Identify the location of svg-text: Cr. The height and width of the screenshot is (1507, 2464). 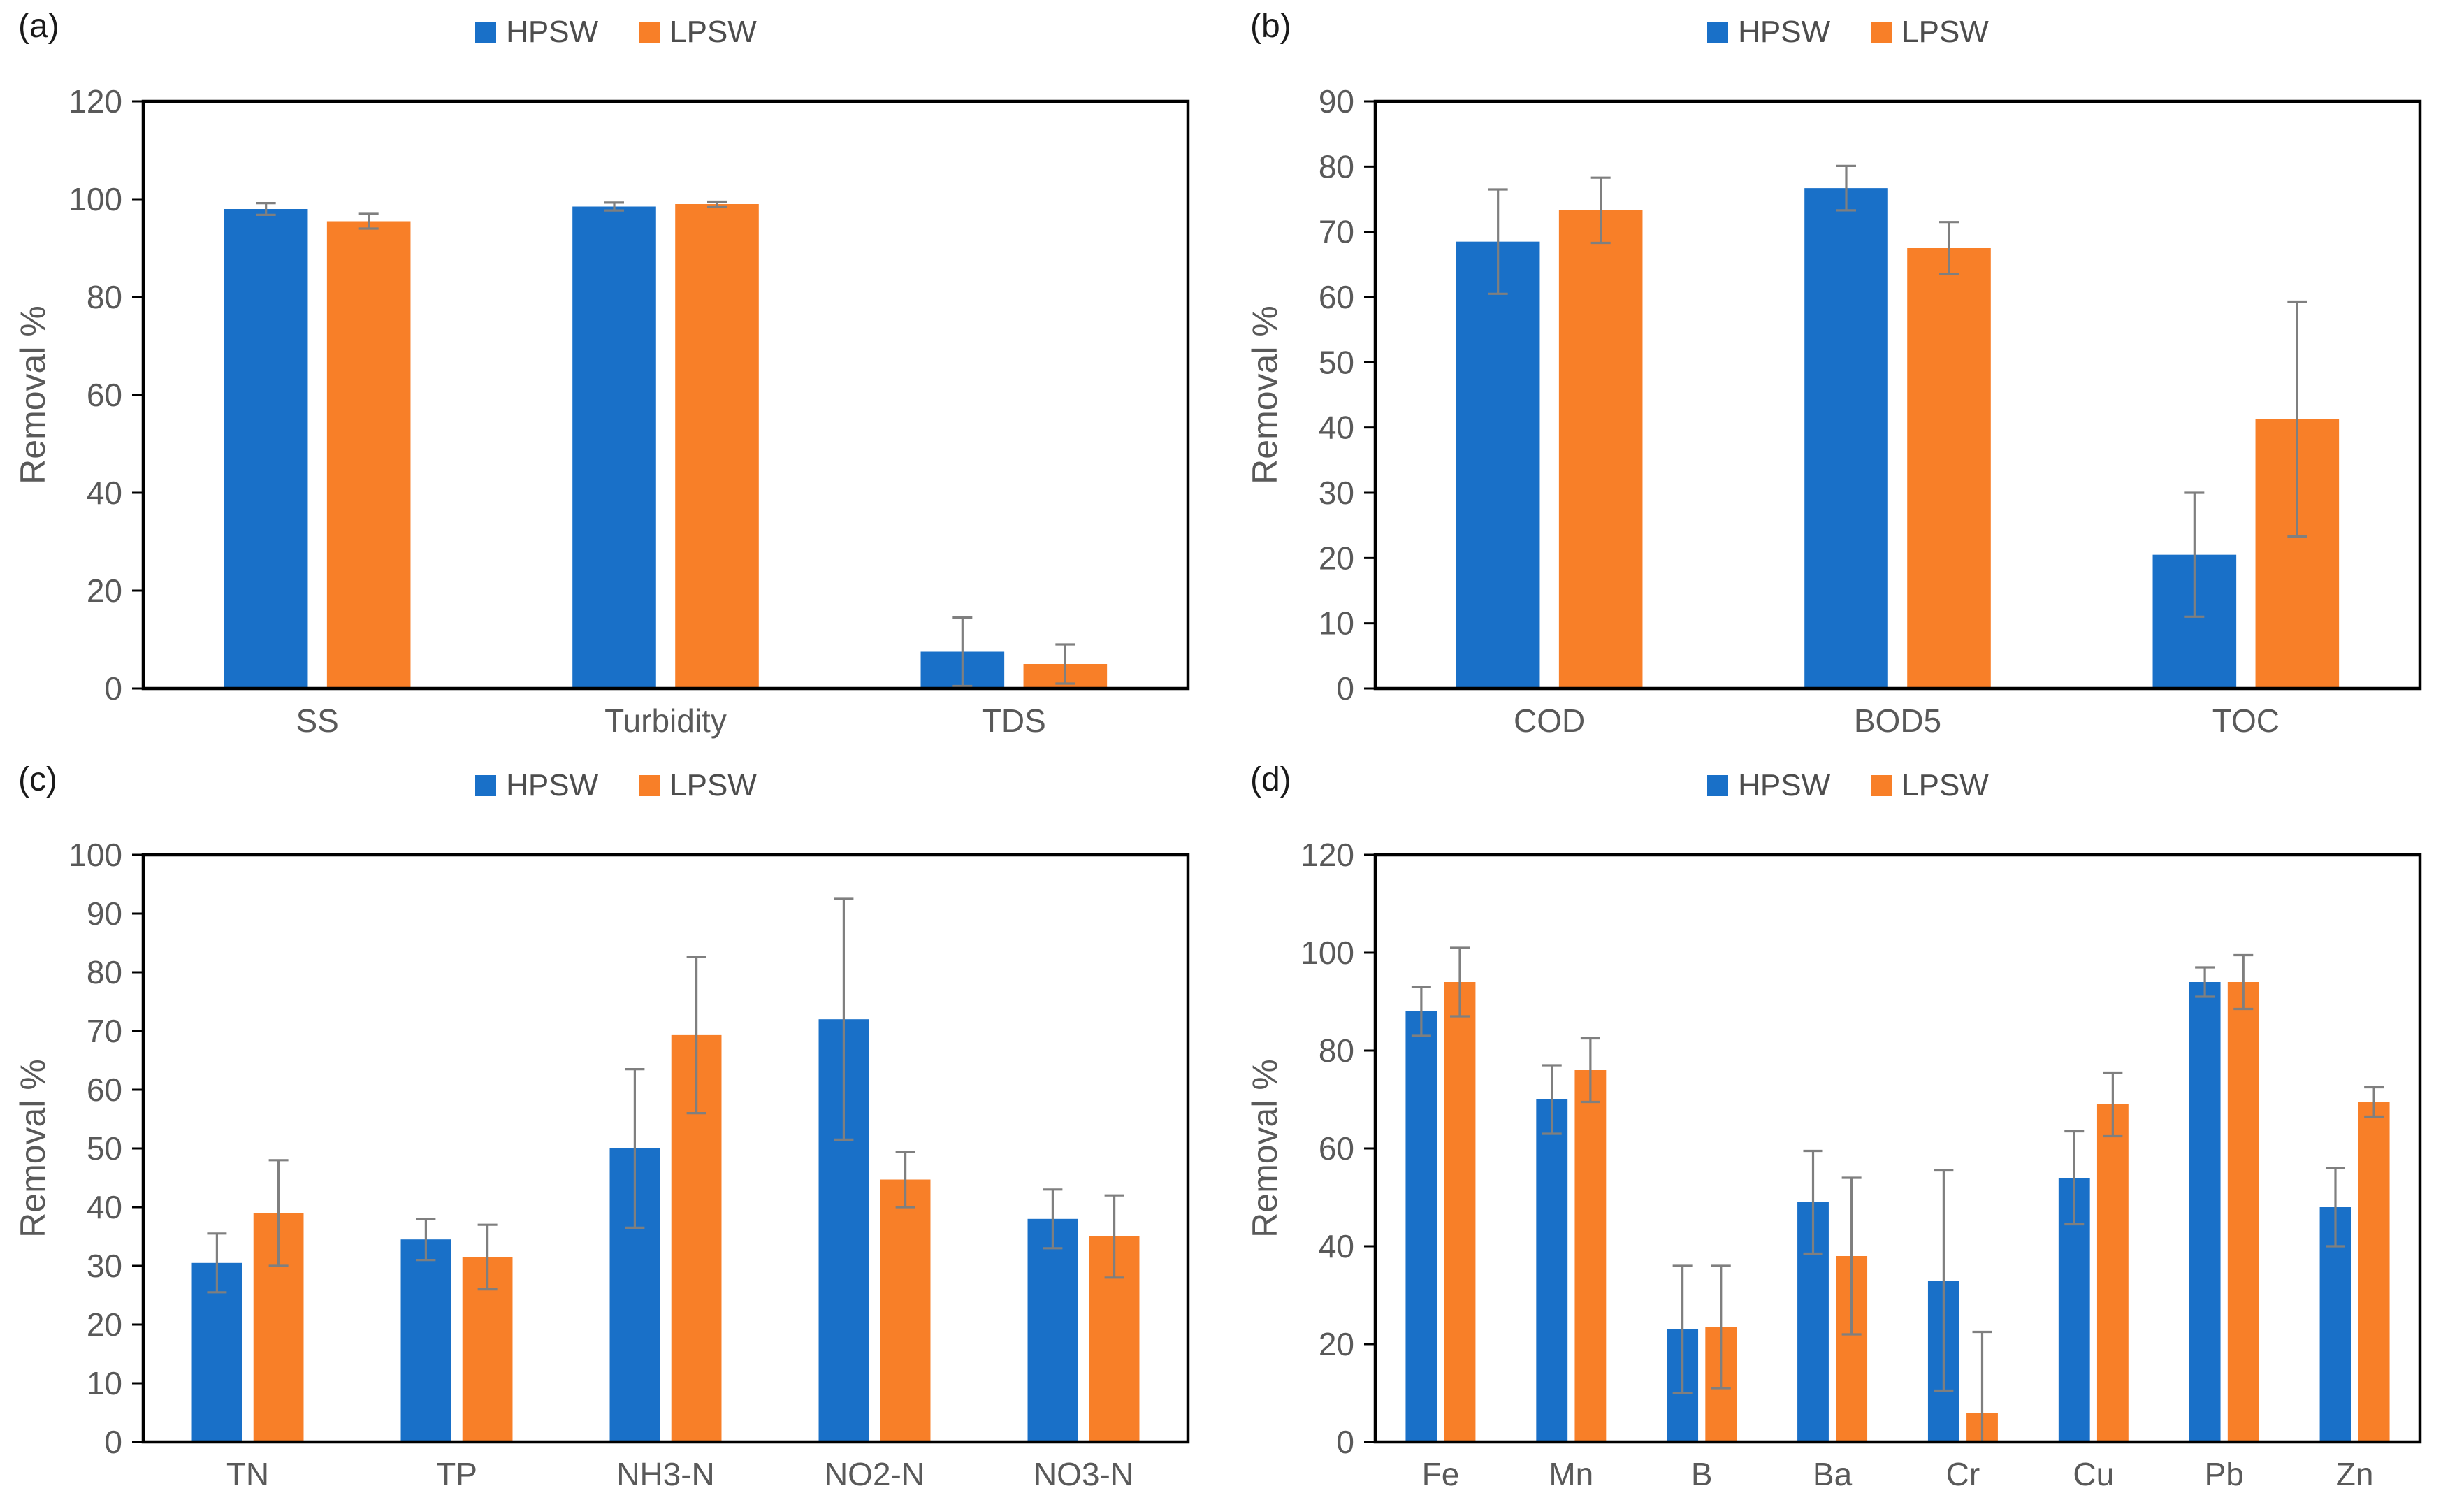
(1963, 1474).